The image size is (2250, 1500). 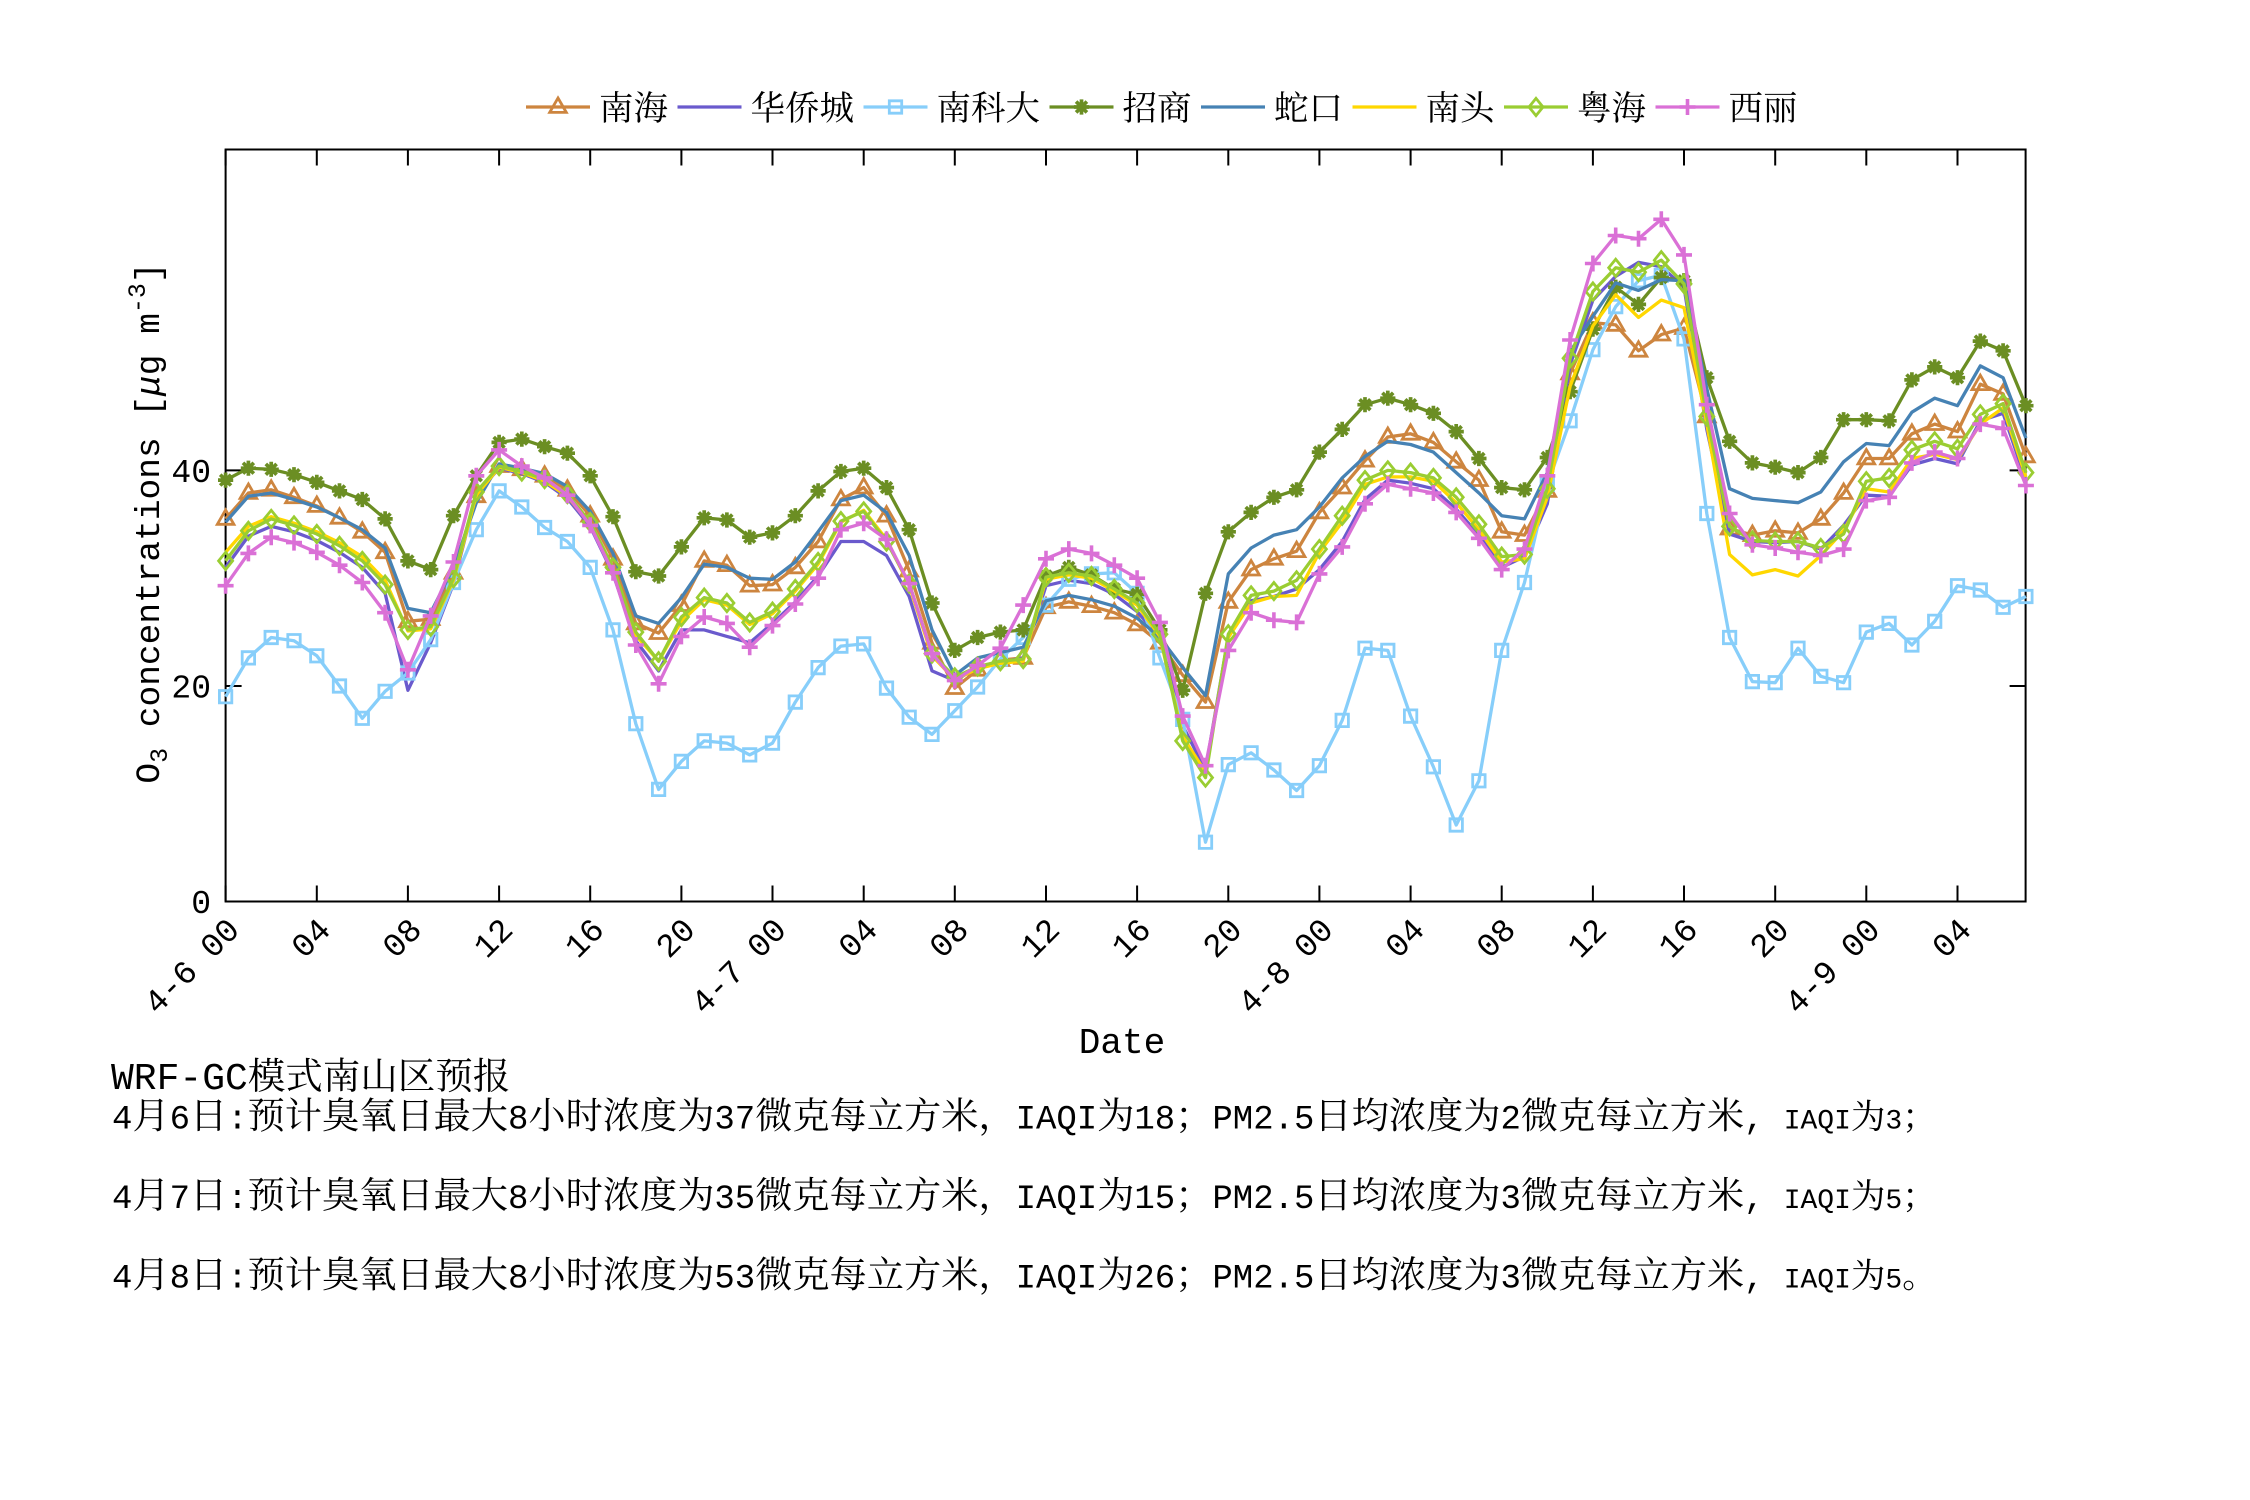 What do you see at coordinates (734, 1280) in the screenshot?
I see `svg-text: 53` at bounding box center [734, 1280].